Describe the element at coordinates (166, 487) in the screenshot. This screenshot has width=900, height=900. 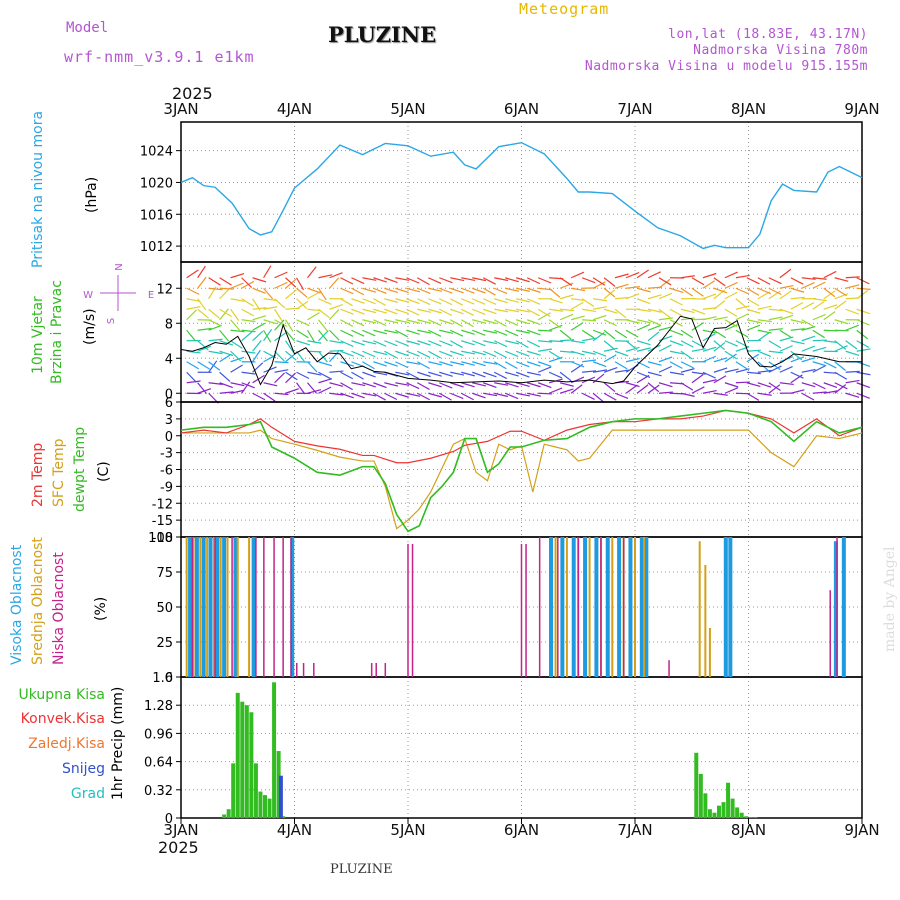
I see `y-tick-label: -9` at that location.